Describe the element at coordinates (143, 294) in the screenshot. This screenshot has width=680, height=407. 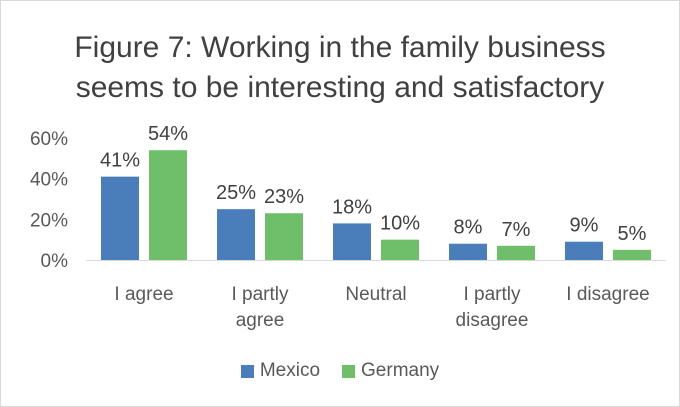
I see `x-tick-label: I agree` at that location.